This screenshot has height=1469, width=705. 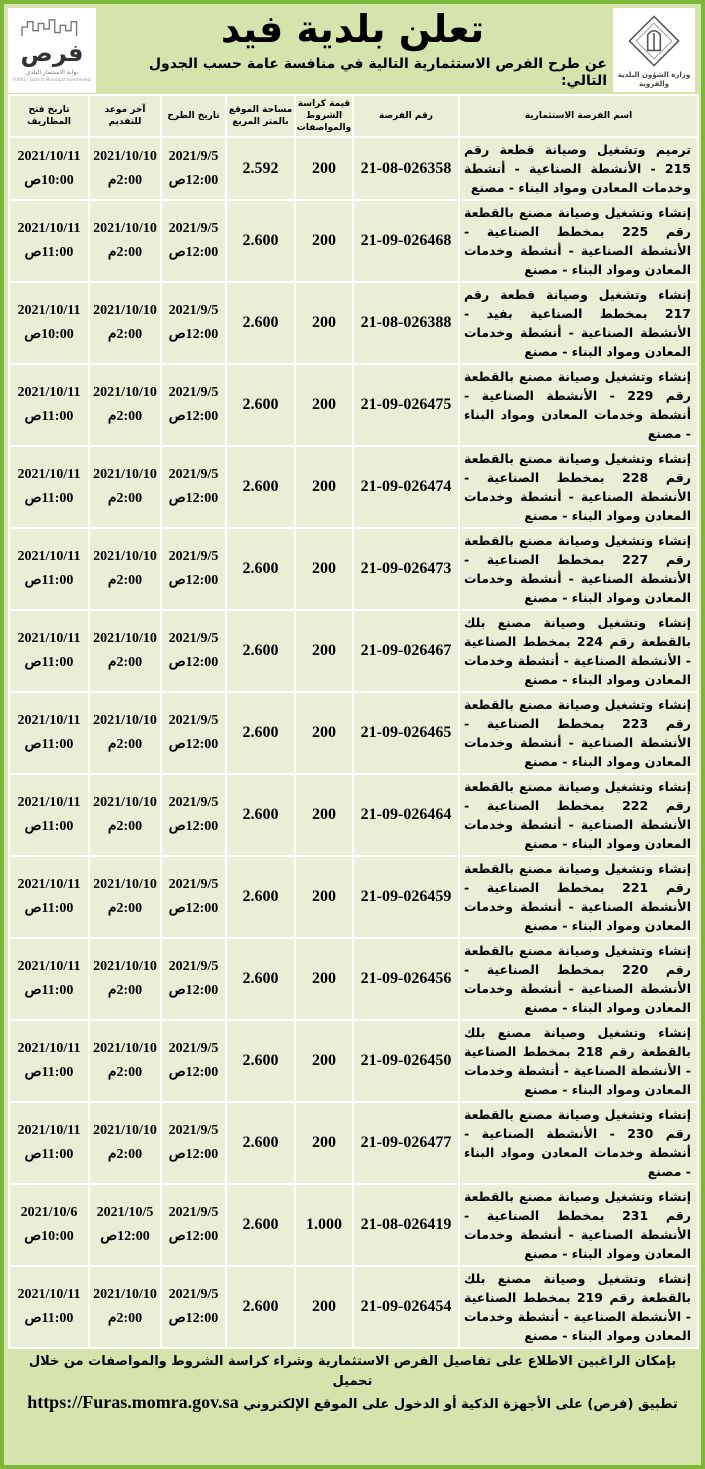 I want to click on deadline: 2021/10/5 12:00ص, so click(x=125, y=1225).